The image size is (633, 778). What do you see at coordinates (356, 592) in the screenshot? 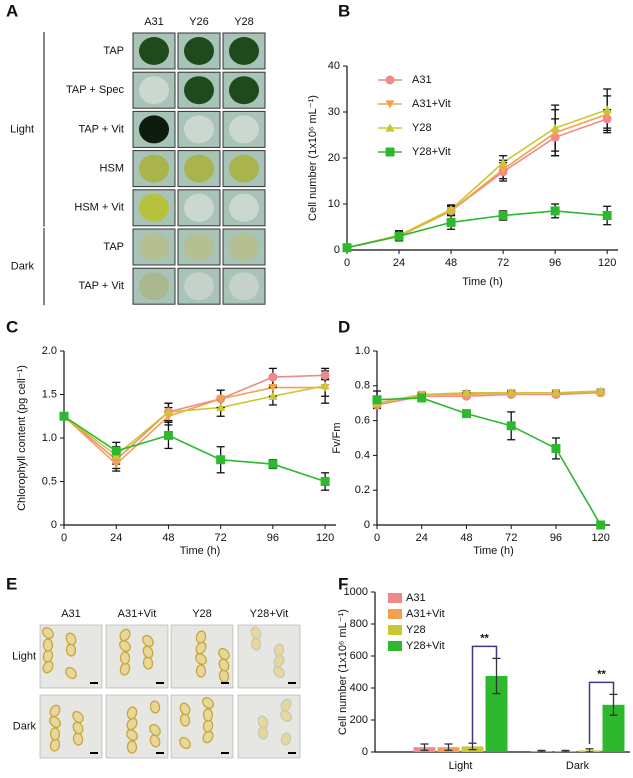
I see `y-tick-label: 1000` at bounding box center [356, 592].